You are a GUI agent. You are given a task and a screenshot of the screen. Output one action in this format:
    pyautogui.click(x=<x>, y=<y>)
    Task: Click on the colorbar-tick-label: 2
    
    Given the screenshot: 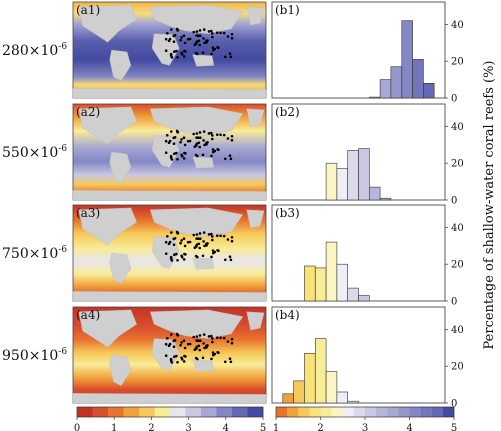 What is the action you would take?
    pyautogui.click(x=320, y=427)
    